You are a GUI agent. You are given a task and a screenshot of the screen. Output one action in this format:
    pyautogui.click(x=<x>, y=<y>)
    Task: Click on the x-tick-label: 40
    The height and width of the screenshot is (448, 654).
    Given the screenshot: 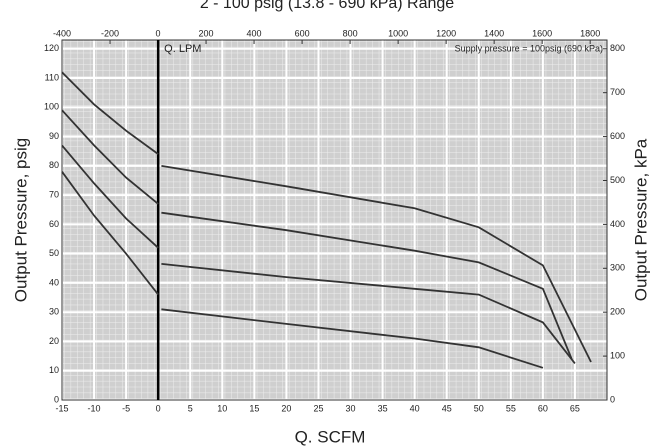 What is the action you would take?
    pyautogui.click(x=415, y=408)
    